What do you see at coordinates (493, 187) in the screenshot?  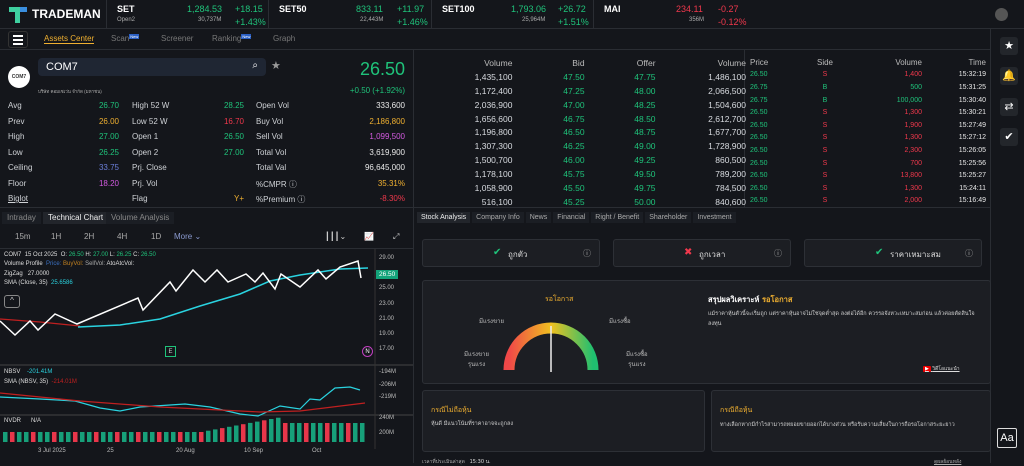 I see `bid-volume: 1,058,900` at bounding box center [493, 187].